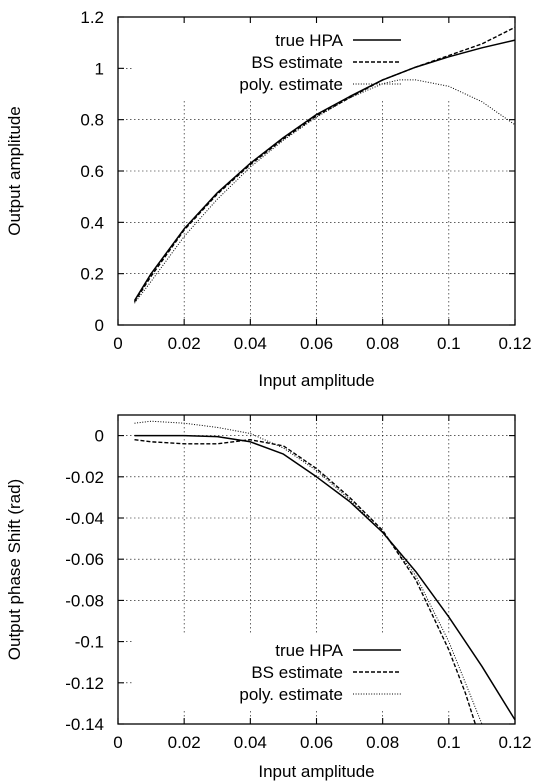 The width and height of the screenshot is (542, 784). What do you see at coordinates (84, 600) in the screenshot?
I see `y-tick-label: -0.08` at bounding box center [84, 600].